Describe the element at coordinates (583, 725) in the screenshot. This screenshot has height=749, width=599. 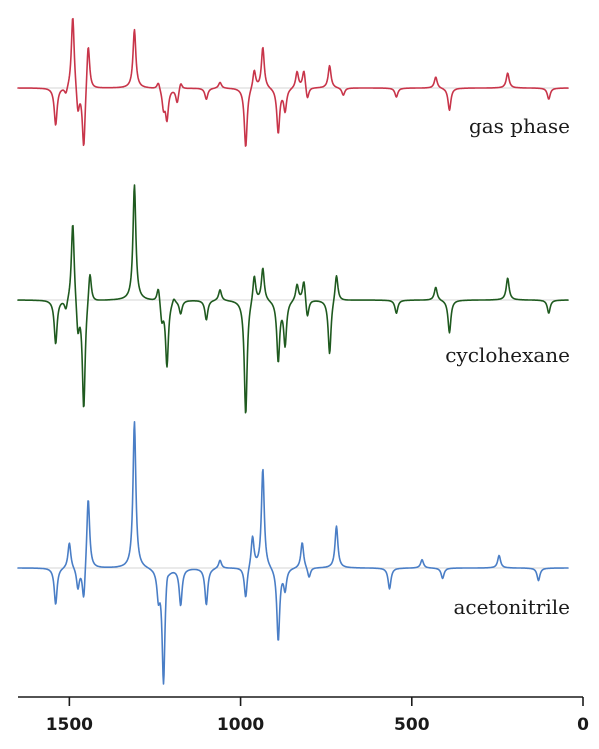
I see `x-tick-label-0: 0` at that location.